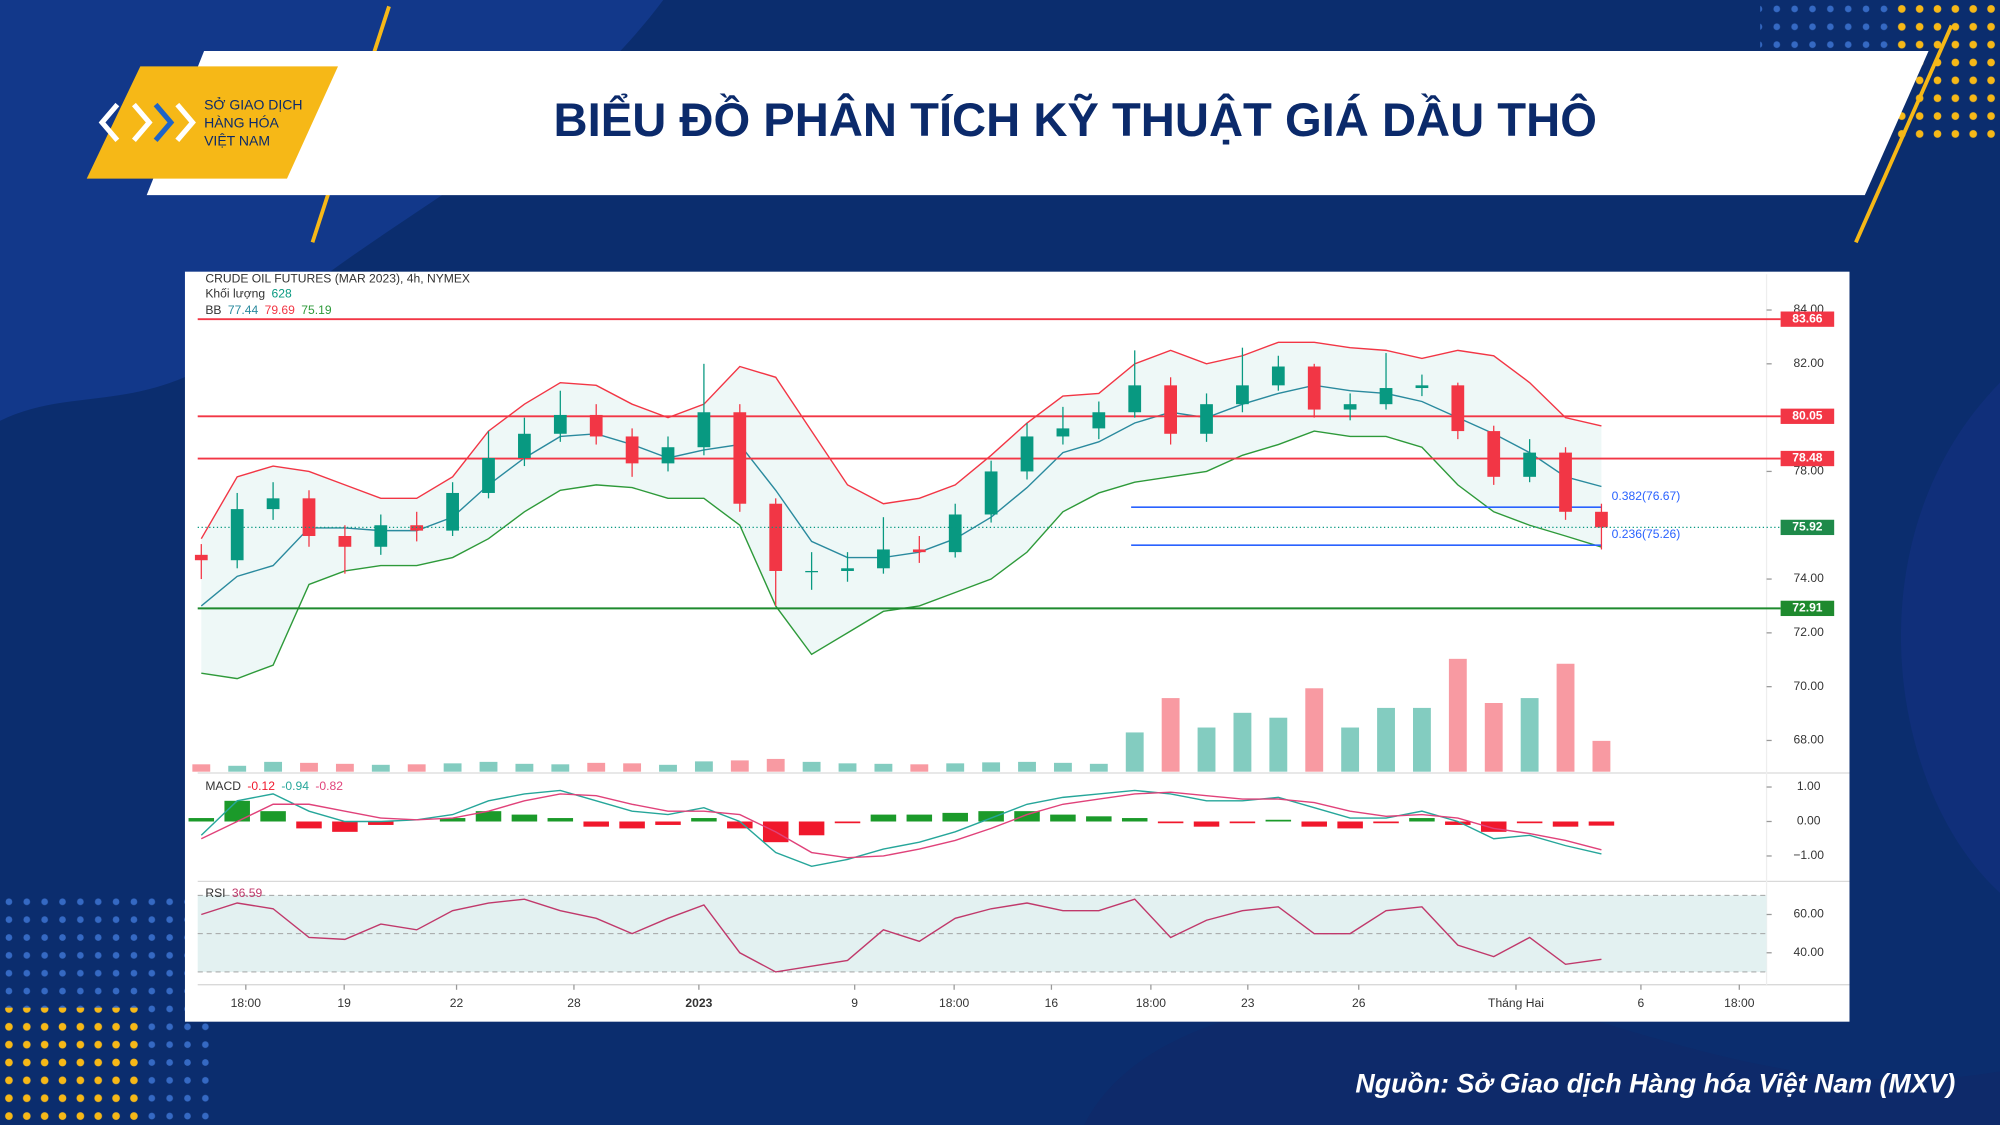 The image size is (2000, 1125). I want to click on legend-item: CRUDE OIL FUTURES (MAR 2023), 4h, NYMEX, so click(337, 279).